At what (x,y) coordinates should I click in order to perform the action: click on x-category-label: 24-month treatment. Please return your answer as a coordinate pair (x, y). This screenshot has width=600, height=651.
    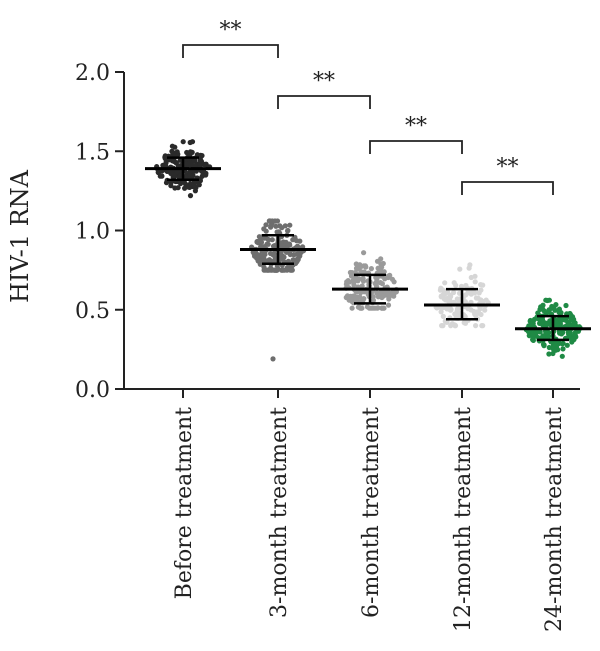
    Looking at the image, I should click on (554, 519).